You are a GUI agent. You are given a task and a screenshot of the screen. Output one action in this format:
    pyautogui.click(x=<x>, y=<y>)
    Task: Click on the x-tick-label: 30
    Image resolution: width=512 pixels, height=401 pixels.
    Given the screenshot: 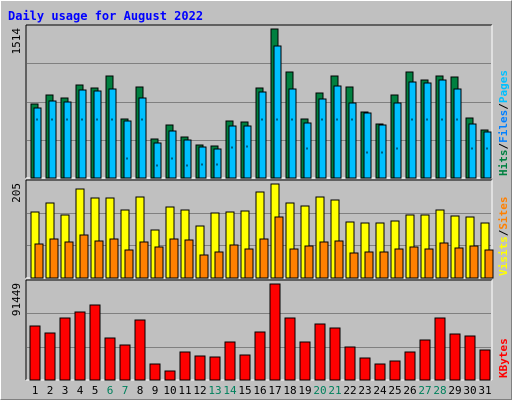 What is the action you would take?
    pyautogui.click(x=469, y=390)
    